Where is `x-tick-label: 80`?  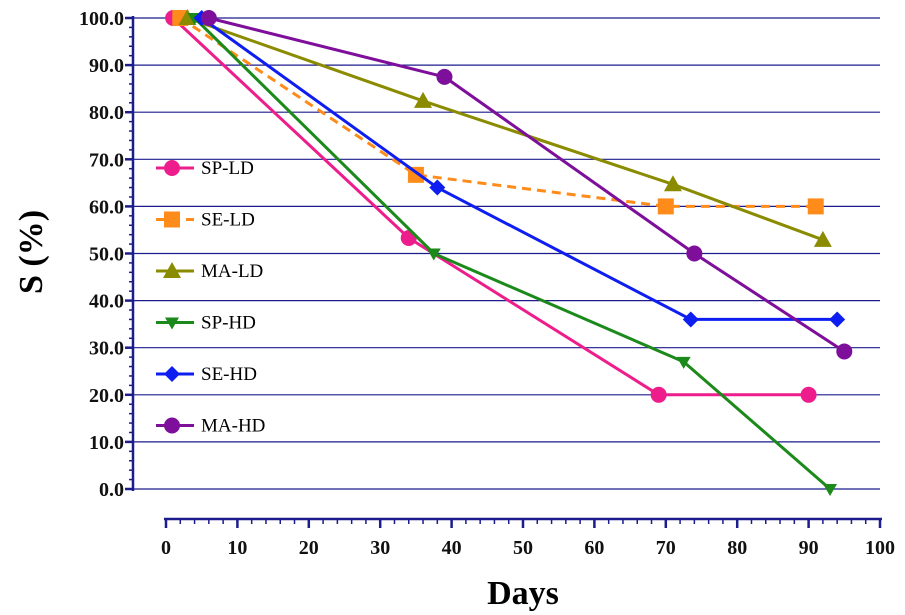 x-tick-label: 80 is located at coordinates (737, 548).